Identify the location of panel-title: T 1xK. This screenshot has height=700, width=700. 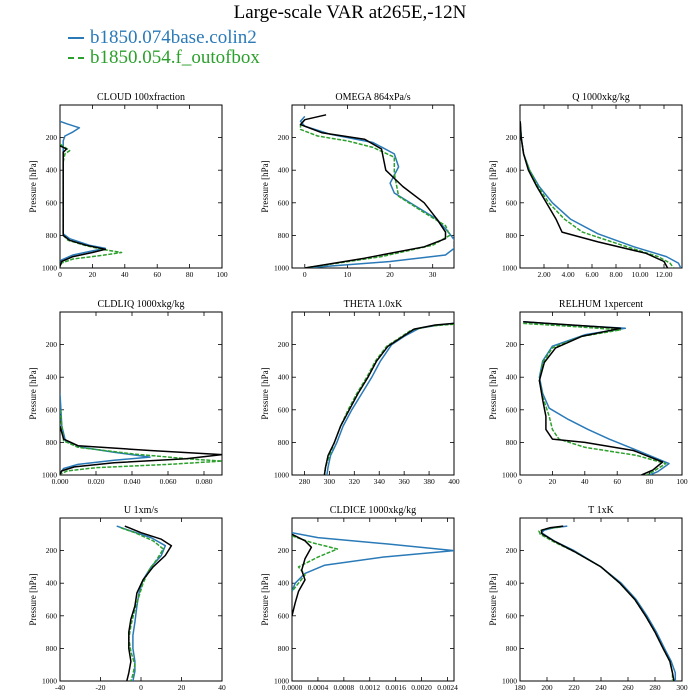
(601, 510).